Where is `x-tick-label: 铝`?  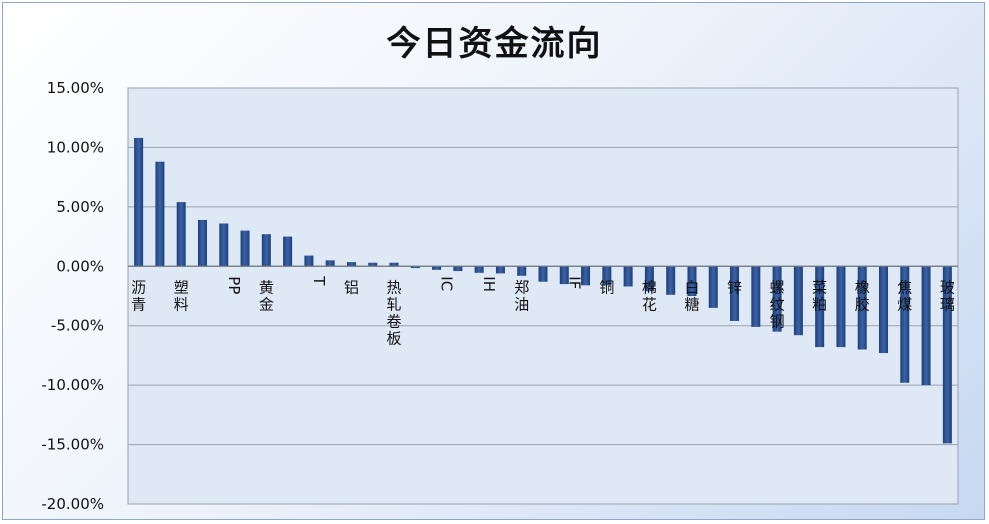
x-tick-label: 铝 is located at coordinates (351, 287).